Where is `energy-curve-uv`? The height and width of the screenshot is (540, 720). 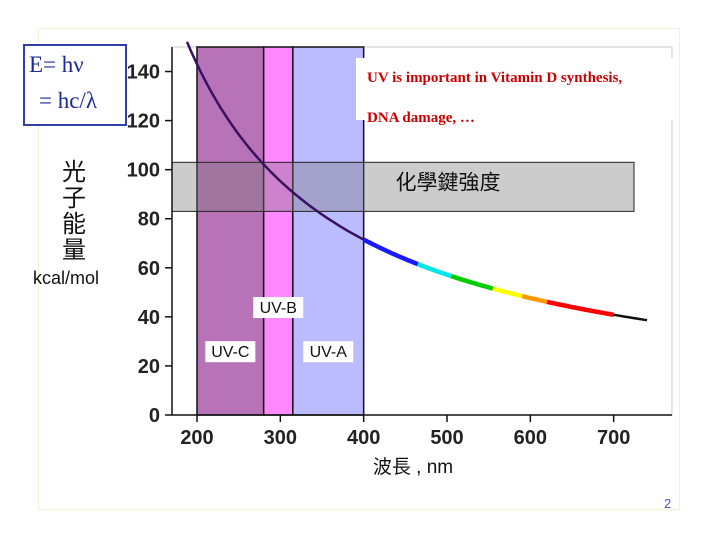 energy-curve-uv is located at coordinates (275, 141).